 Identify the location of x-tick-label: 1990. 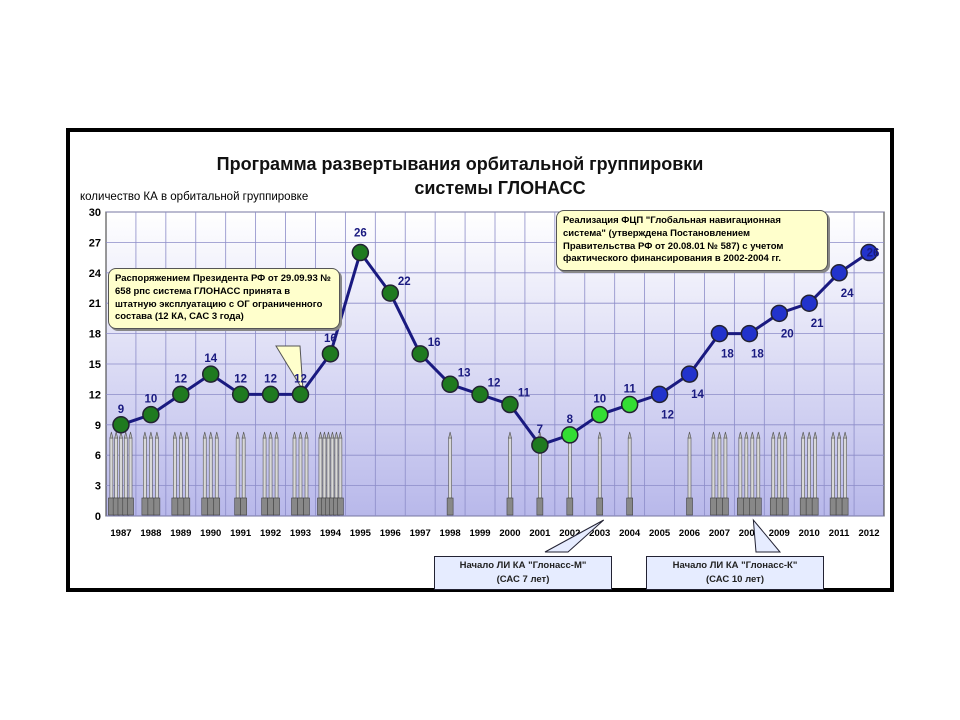
(210, 533).